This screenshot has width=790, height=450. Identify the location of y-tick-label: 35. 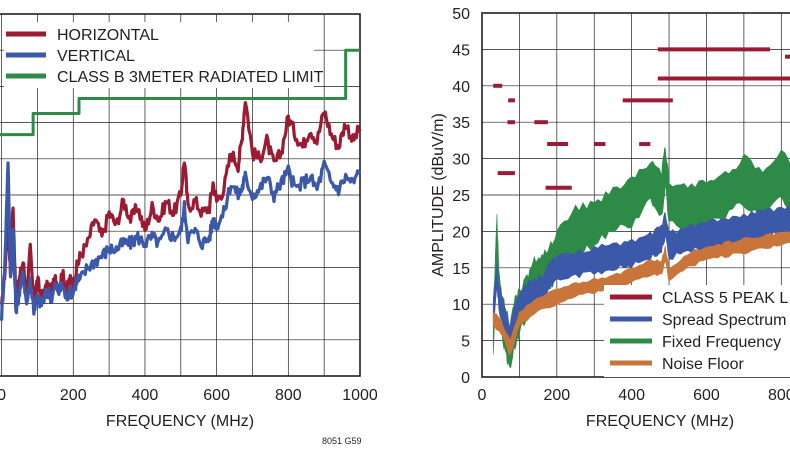
(461, 123).